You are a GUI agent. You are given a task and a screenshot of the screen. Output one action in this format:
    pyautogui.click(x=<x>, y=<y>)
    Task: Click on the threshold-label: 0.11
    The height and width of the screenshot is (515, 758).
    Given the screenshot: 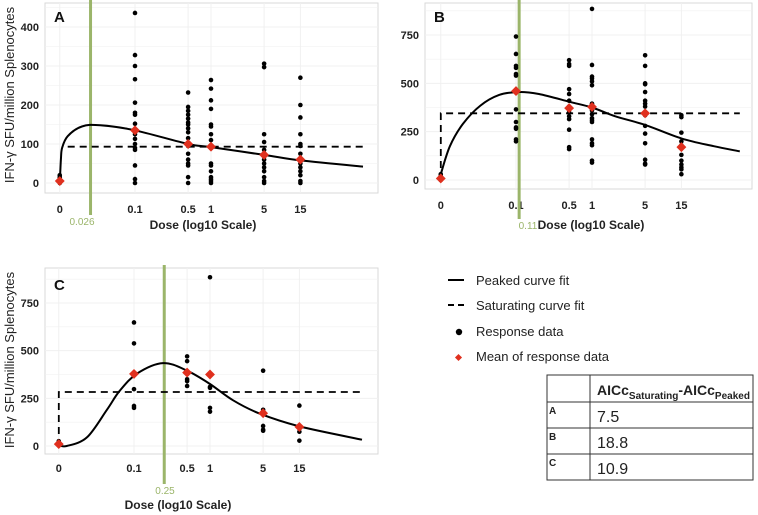 What is the action you would take?
    pyautogui.click(x=528, y=226)
    